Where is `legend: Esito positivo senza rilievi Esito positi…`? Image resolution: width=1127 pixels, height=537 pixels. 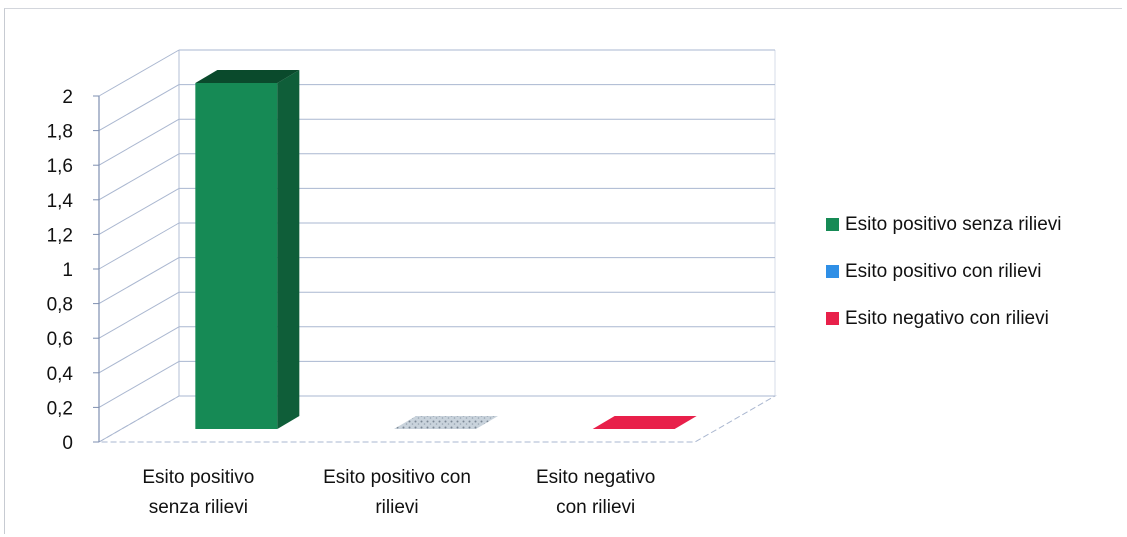
legend: Esito positivo senza rilievi Esito positi… is located at coordinates (943, 271).